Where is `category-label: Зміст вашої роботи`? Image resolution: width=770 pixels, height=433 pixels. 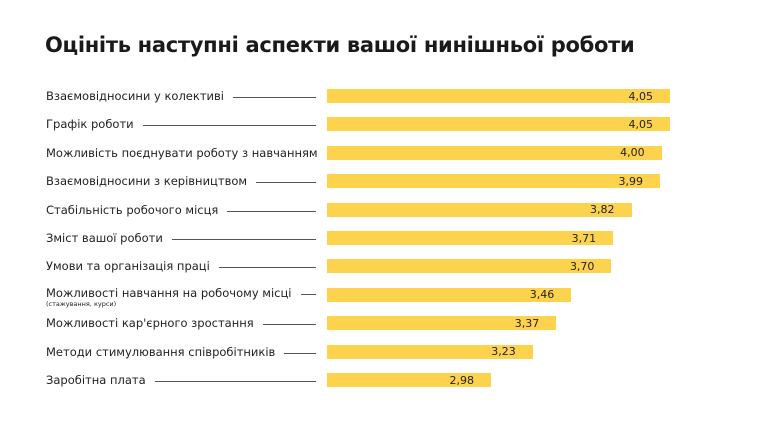
category-label: Зміст вашої роботи is located at coordinates (104, 238).